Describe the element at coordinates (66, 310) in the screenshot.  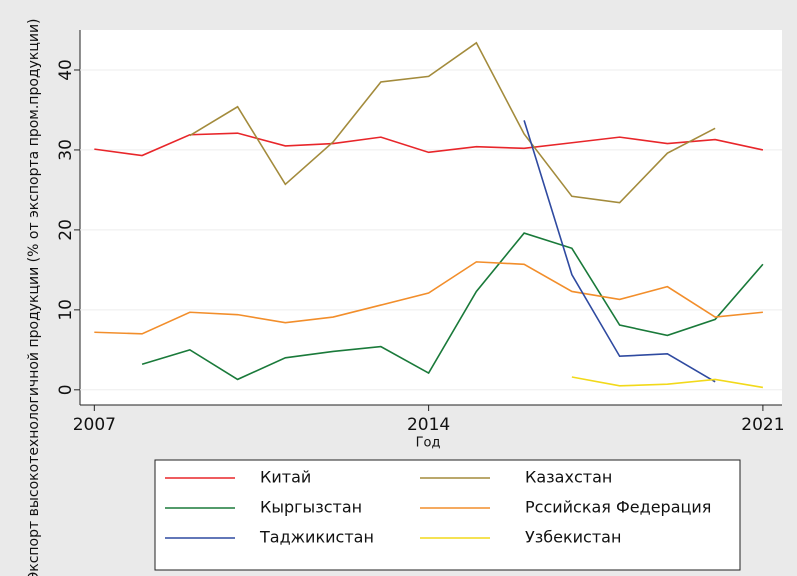
I see `y-tick-label: 10` at that location.